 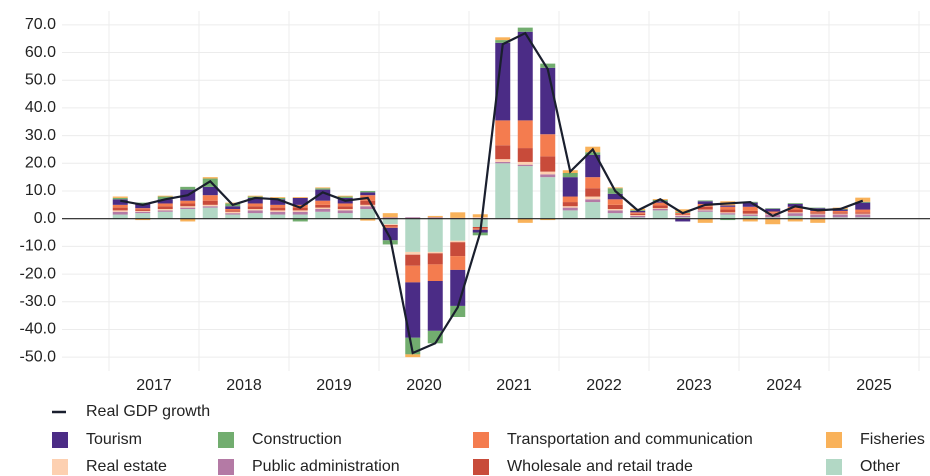 What do you see at coordinates (40, 79) in the screenshot?
I see `y-tick-label: 50.0` at bounding box center [40, 79].